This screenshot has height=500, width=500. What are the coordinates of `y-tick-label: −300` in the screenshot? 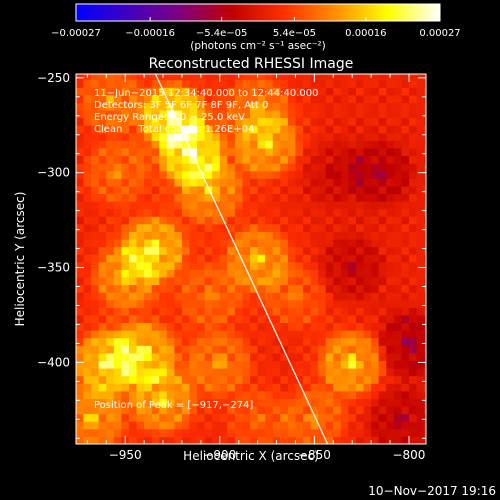 It's located at (53, 173).